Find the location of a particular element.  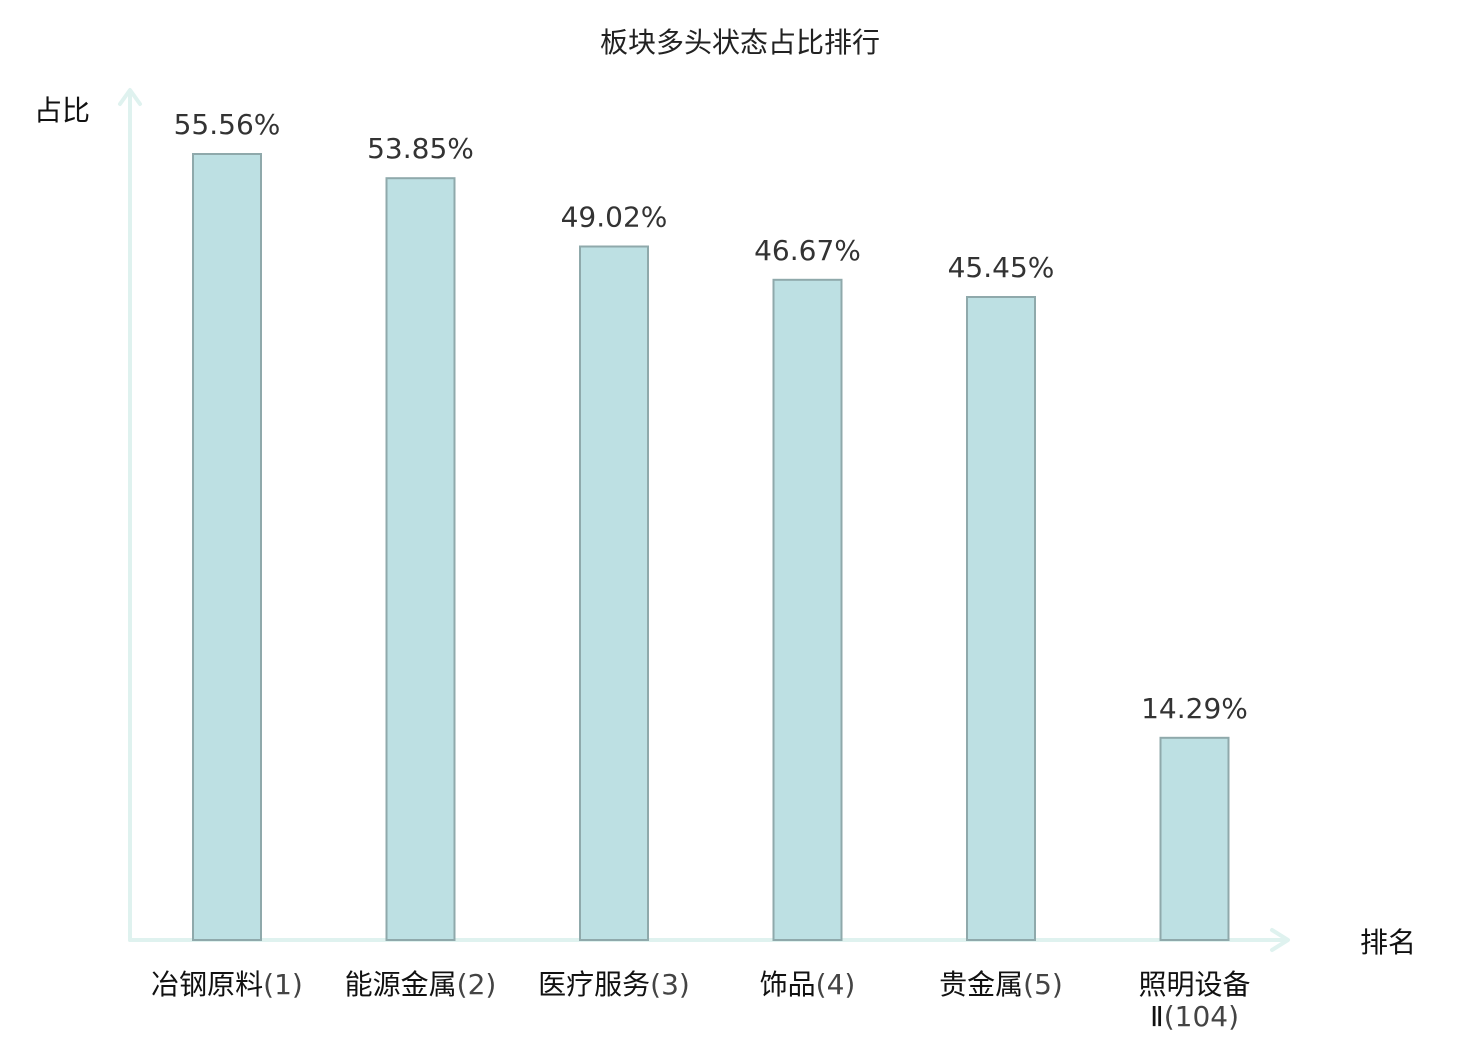

category-label: 饰品(4) is located at coordinates (808, 984).